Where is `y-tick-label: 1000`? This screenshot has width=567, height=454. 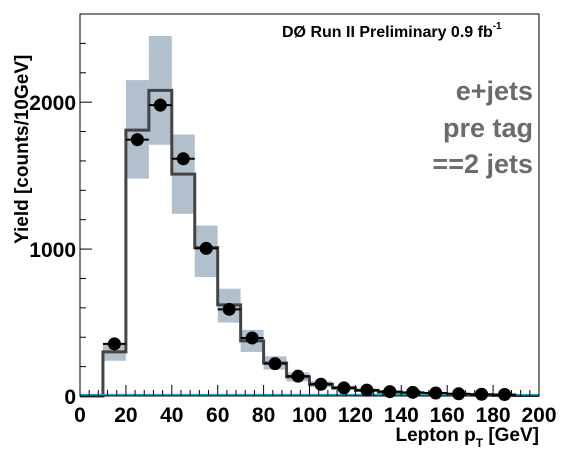 y-tick-label: 1000 is located at coordinates (52, 250).